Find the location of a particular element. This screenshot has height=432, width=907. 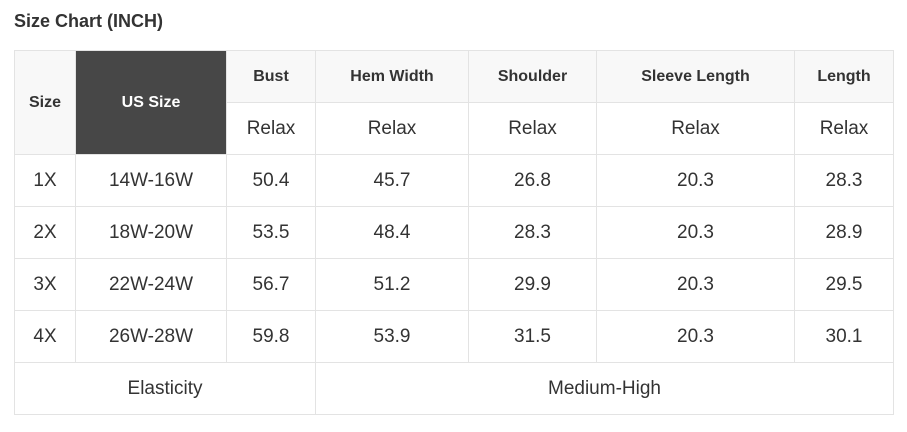

table-cell: 30.1 is located at coordinates (844, 336).